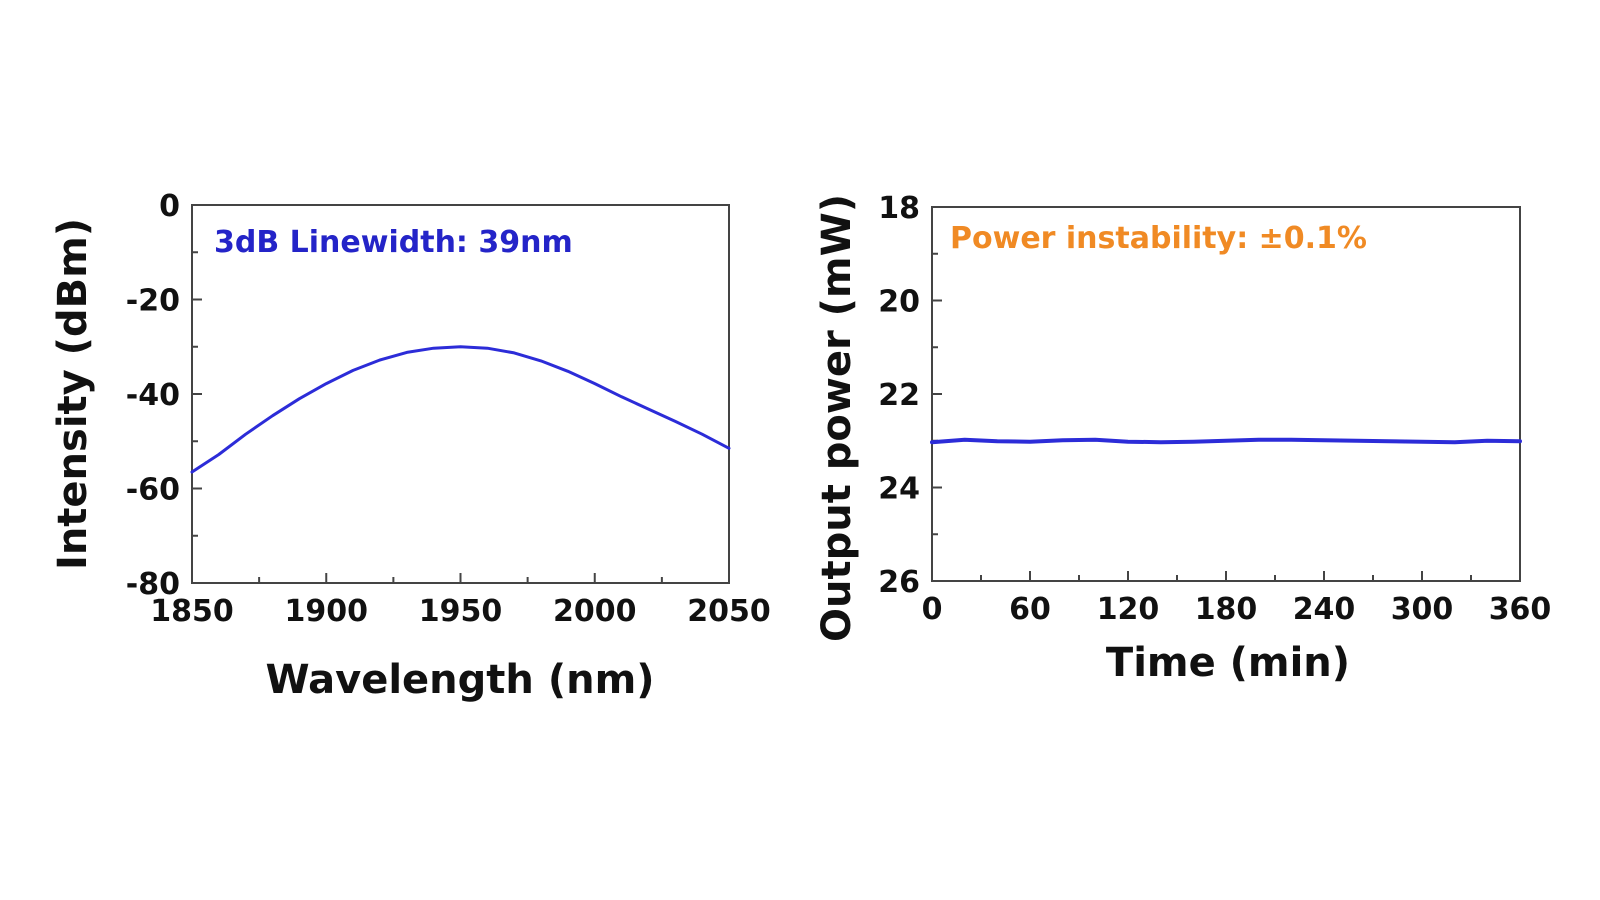 The width and height of the screenshot is (1600, 900). What do you see at coordinates (899, 302) in the screenshot?
I see `power-y-tick-label: 20` at bounding box center [899, 302].